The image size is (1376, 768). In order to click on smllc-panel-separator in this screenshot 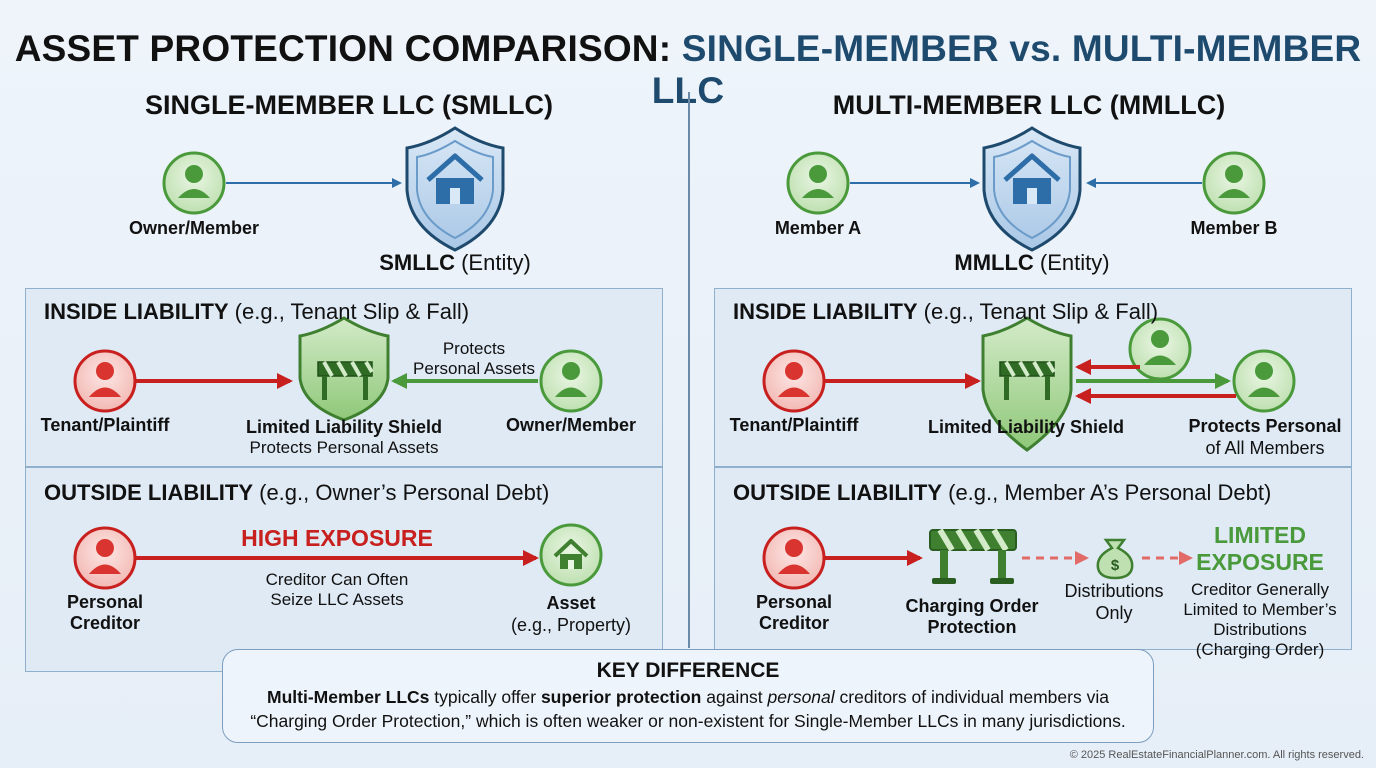, I will do `click(344, 467)`.